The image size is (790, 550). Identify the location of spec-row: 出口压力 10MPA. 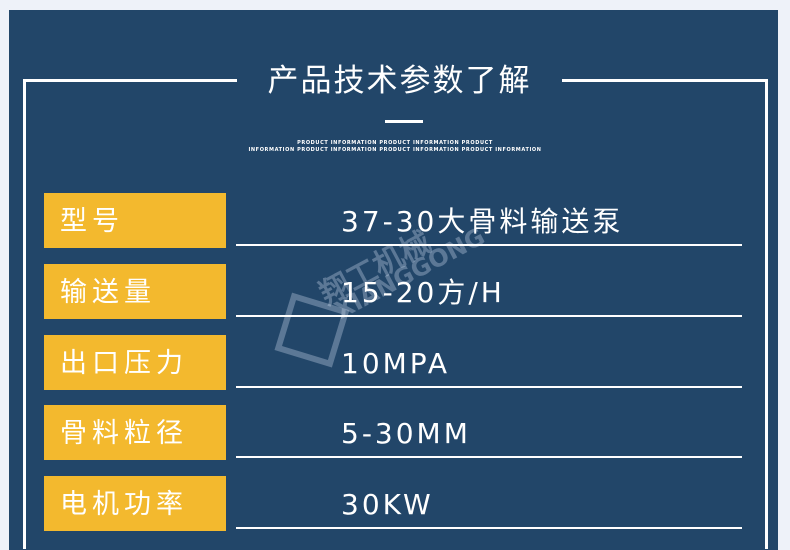
(395, 363).